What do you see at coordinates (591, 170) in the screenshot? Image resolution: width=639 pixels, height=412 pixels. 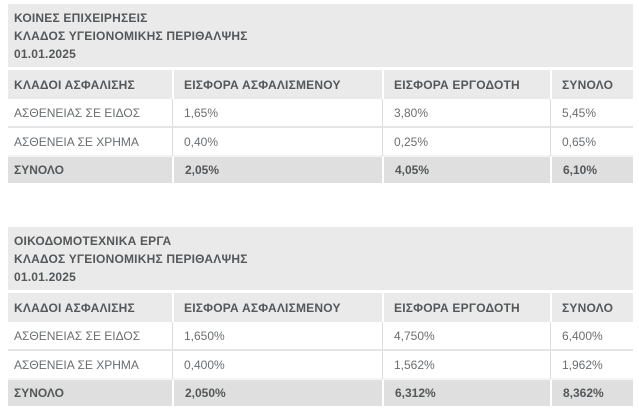 I see `total-value-cell: 6,10%` at bounding box center [591, 170].